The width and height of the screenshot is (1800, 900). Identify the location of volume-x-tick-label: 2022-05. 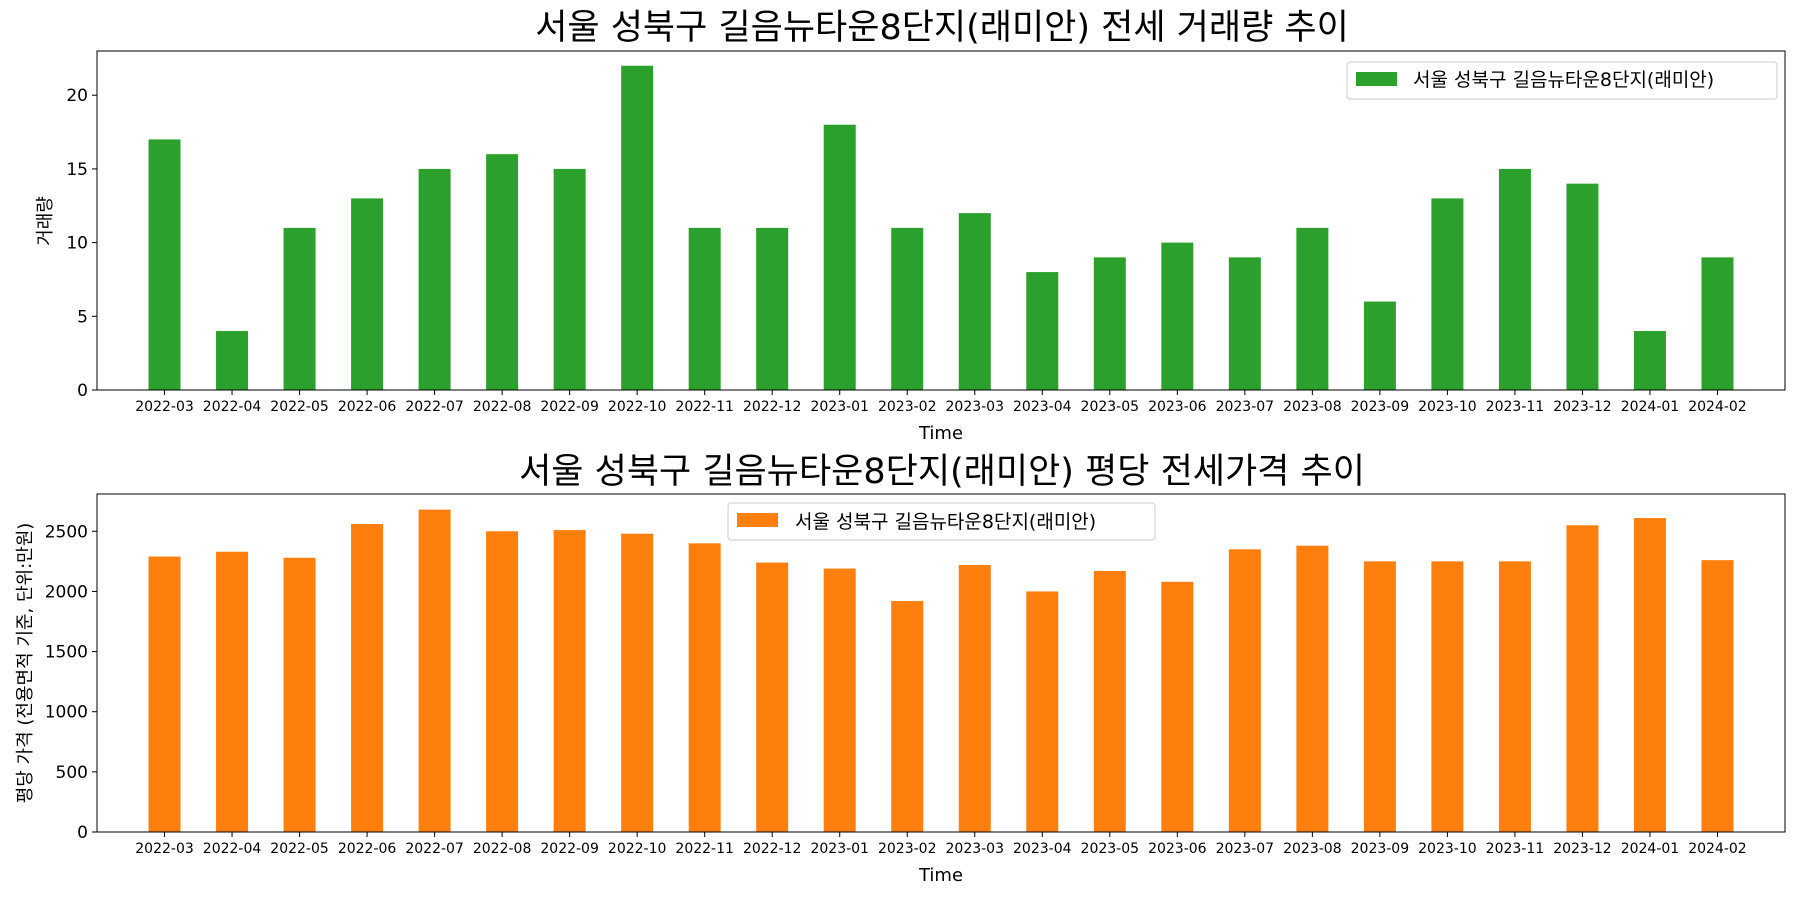
(299, 407).